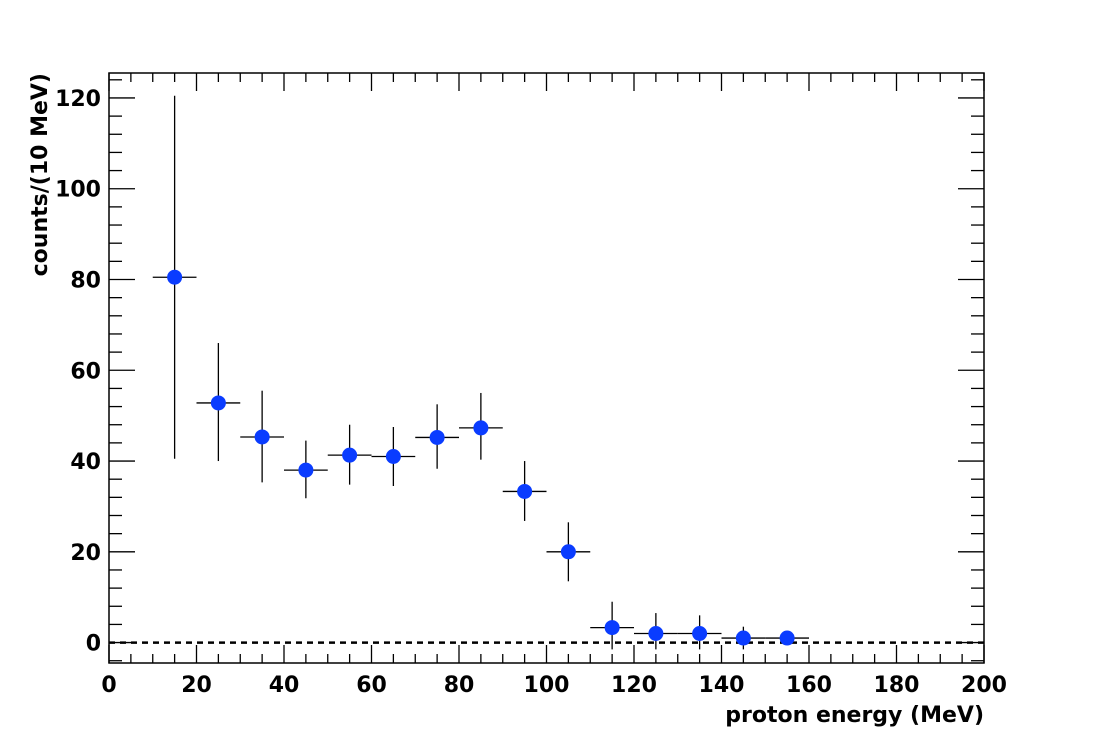 The width and height of the screenshot is (1095, 741). Describe the element at coordinates (722, 685) in the screenshot. I see `x-tick-label: 140` at that location.